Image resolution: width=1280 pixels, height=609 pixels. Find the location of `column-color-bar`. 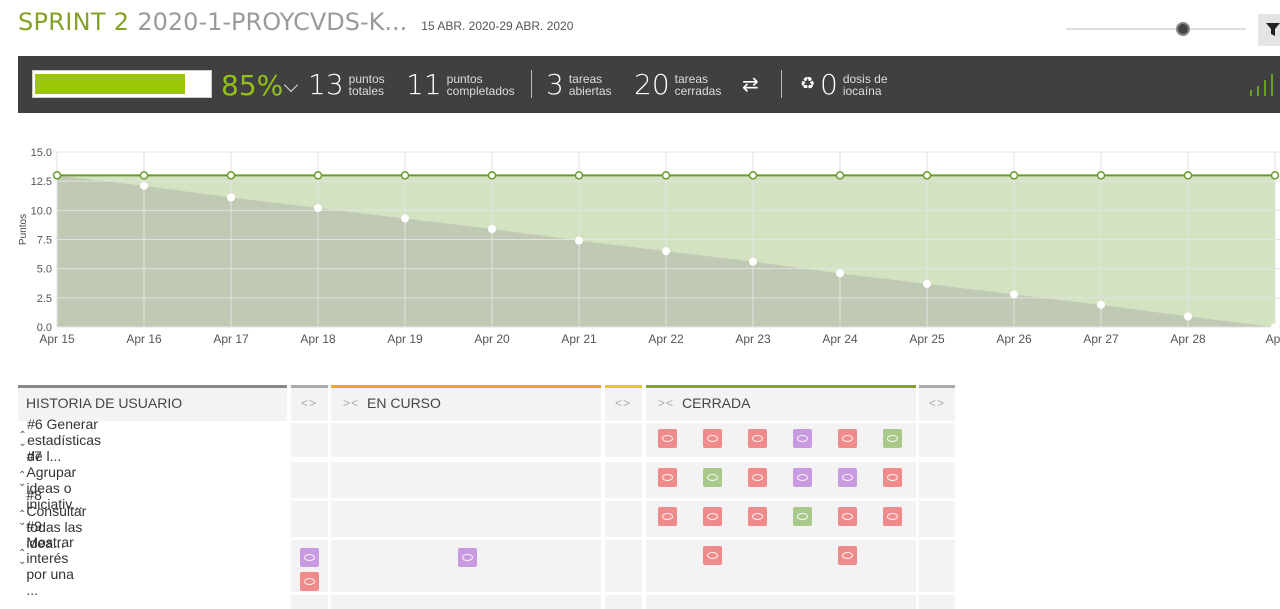

column-color-bar is located at coordinates (466, 386).